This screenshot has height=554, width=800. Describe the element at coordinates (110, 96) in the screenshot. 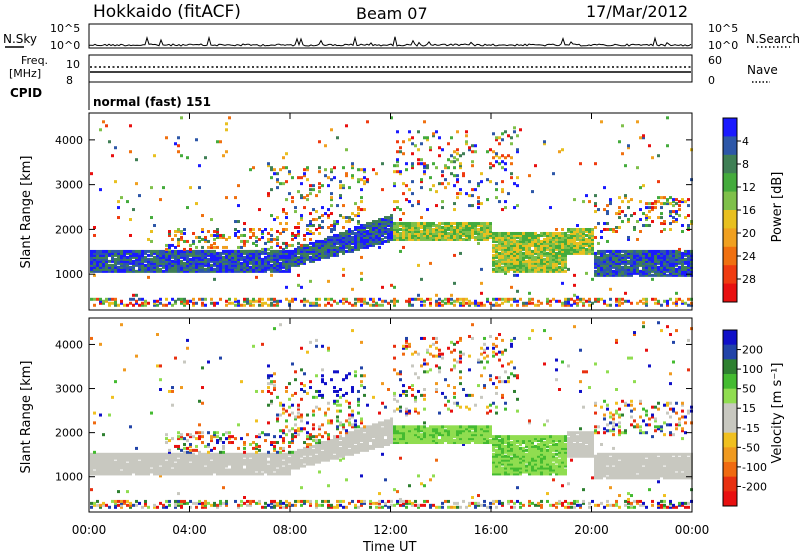

I see `cpid-panel: CPID normal (fast) 151` at that location.